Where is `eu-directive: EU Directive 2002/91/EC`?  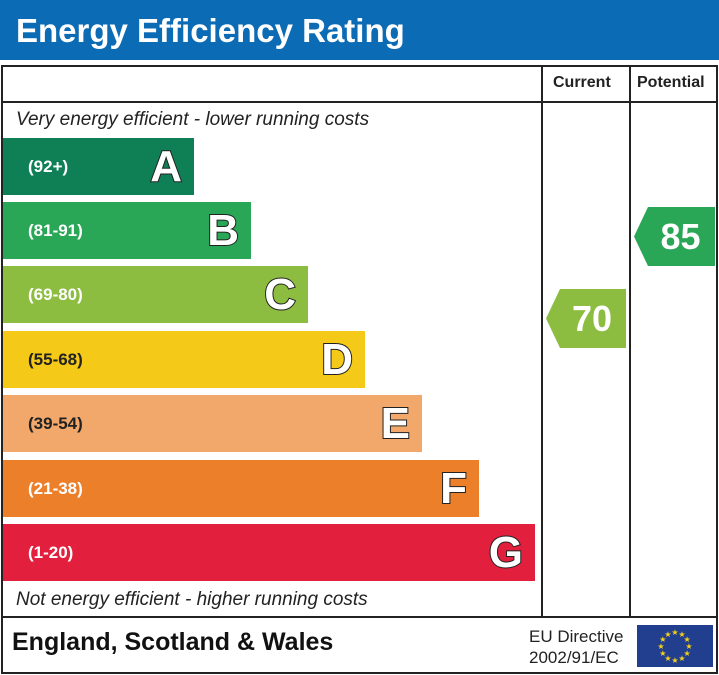 eu-directive: EU Directive 2002/91/EC is located at coordinates (576, 647).